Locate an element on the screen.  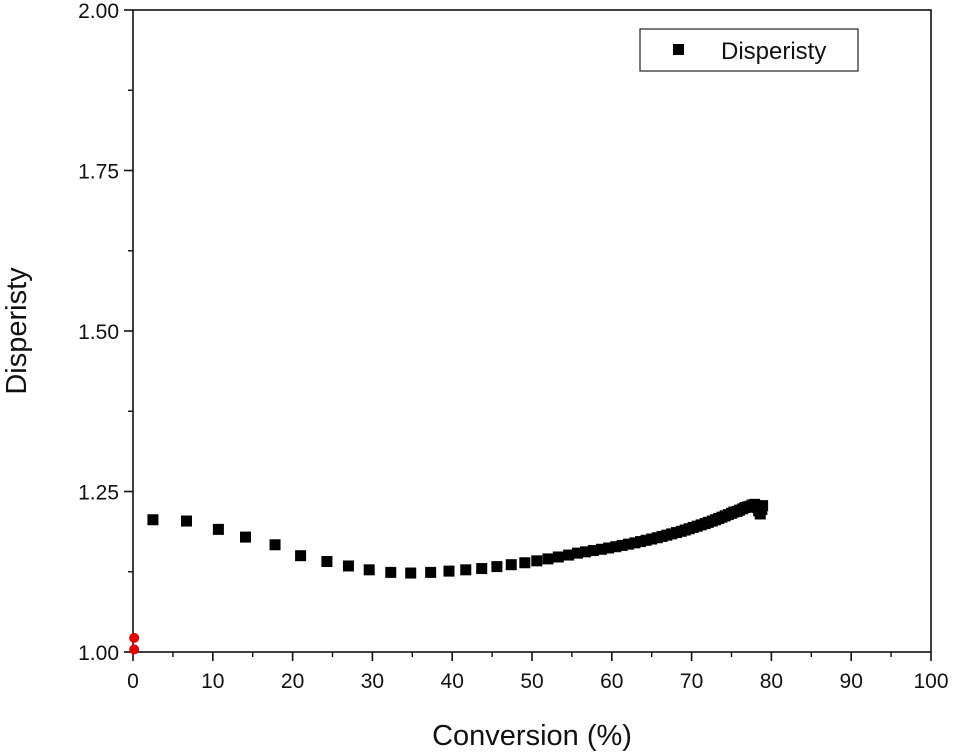
x-tick-label: 90 is located at coordinates (851, 681).